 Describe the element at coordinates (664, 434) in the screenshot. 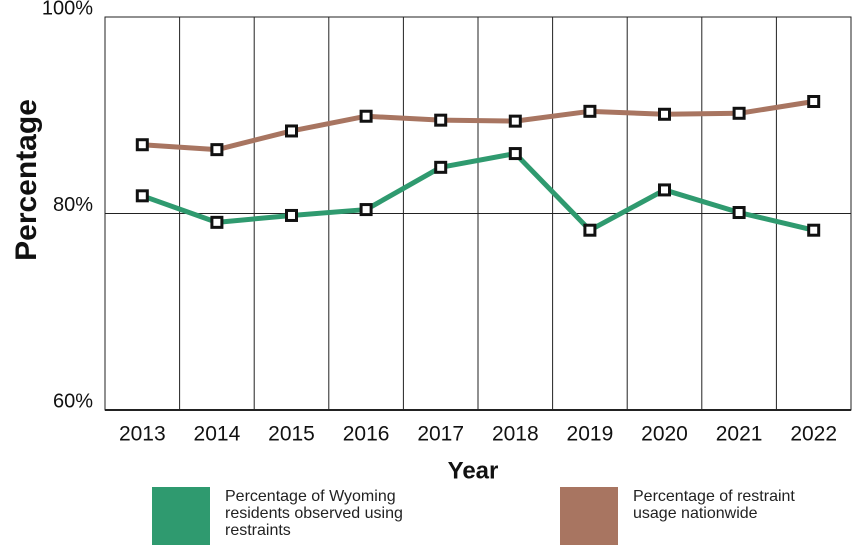

I see `x-tick-label: 2020` at that location.